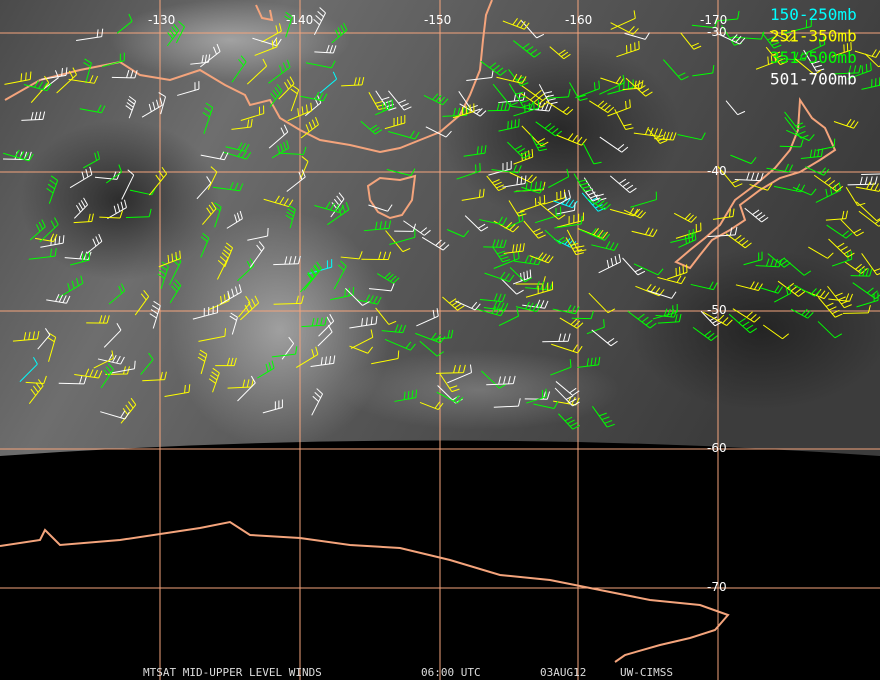 This screenshot has width=880, height=680. I want to click on legend-entry: 251-350mb, so click(813, 36).